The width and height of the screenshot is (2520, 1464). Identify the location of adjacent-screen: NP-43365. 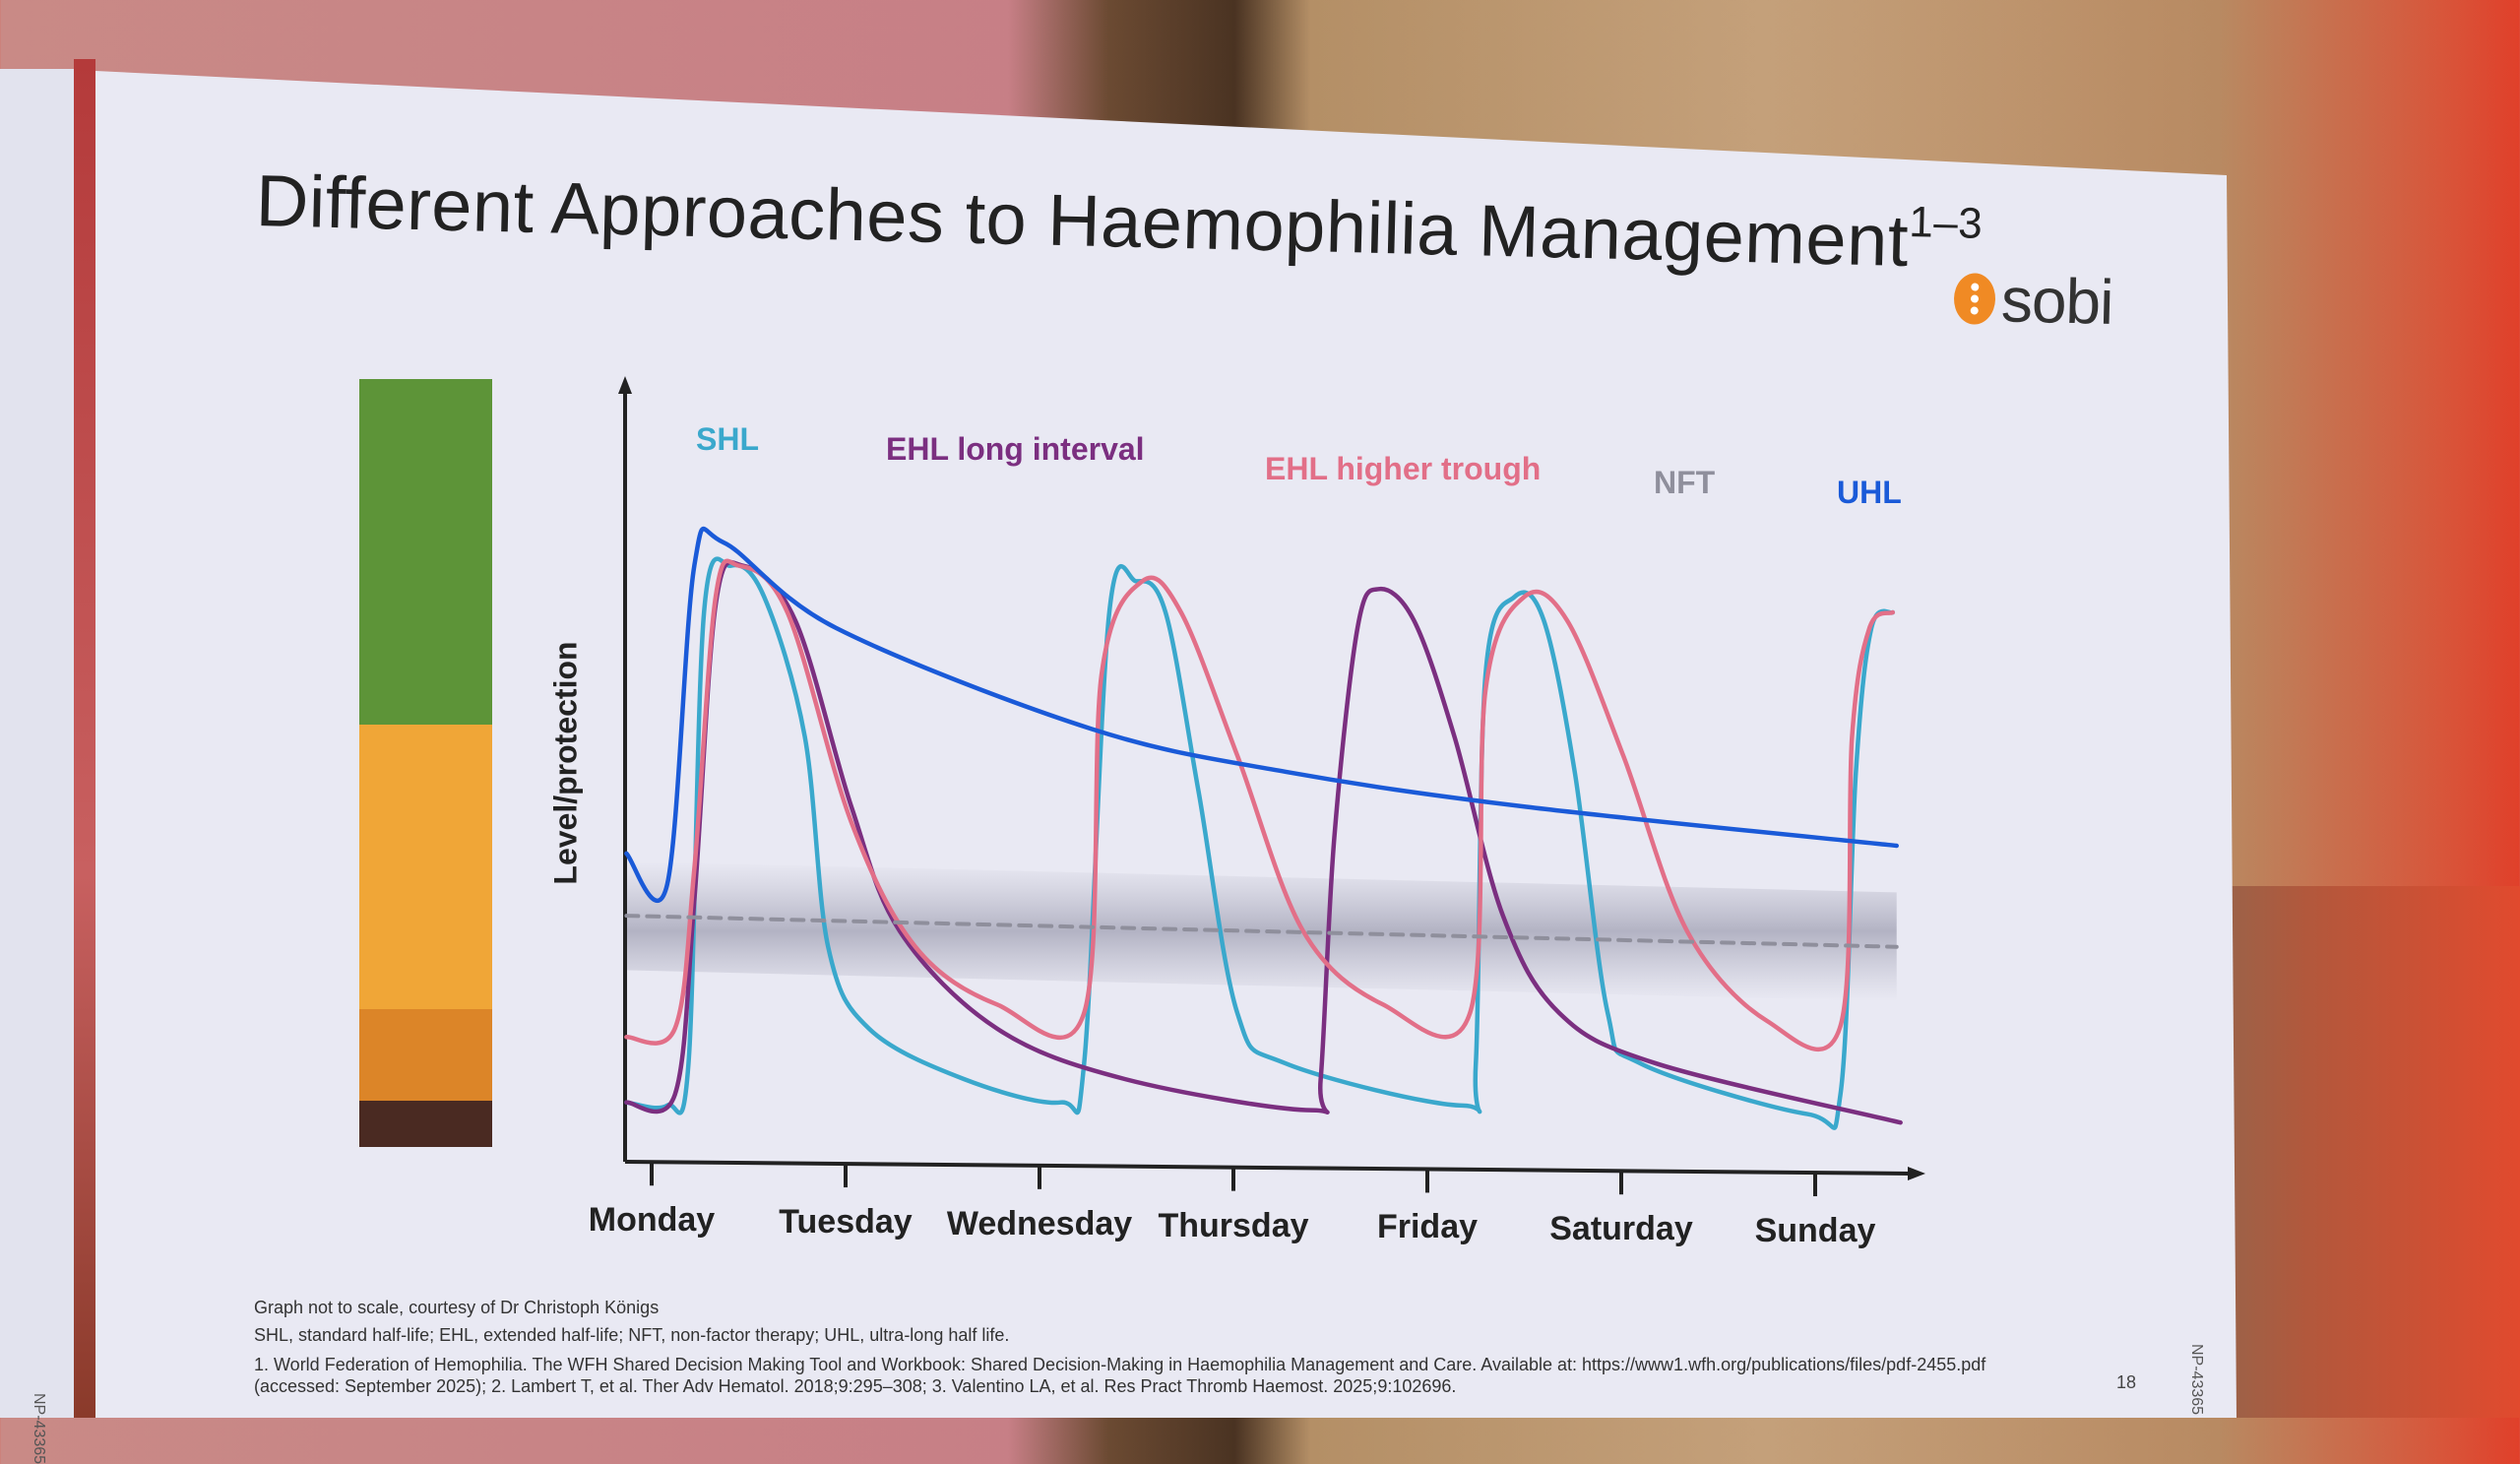
(37, 767).